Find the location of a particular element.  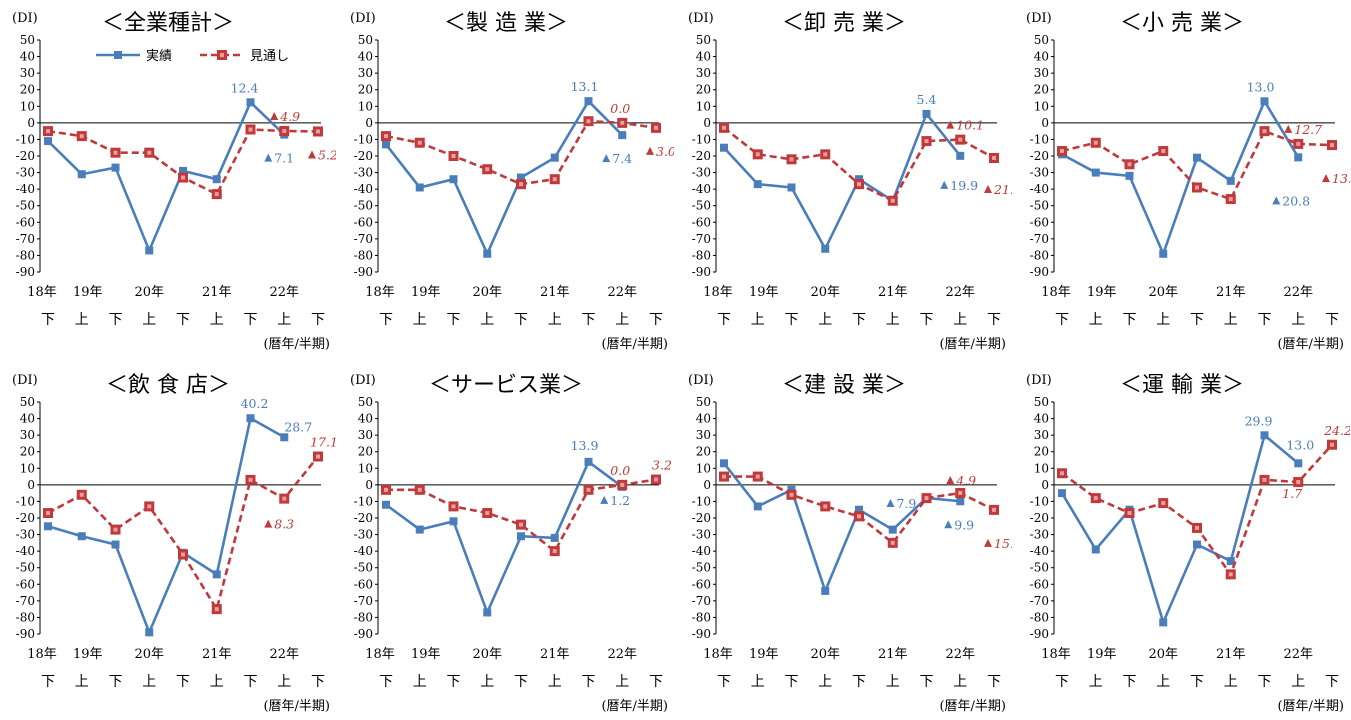

y-tick-label: -80 is located at coordinates (25, 255).